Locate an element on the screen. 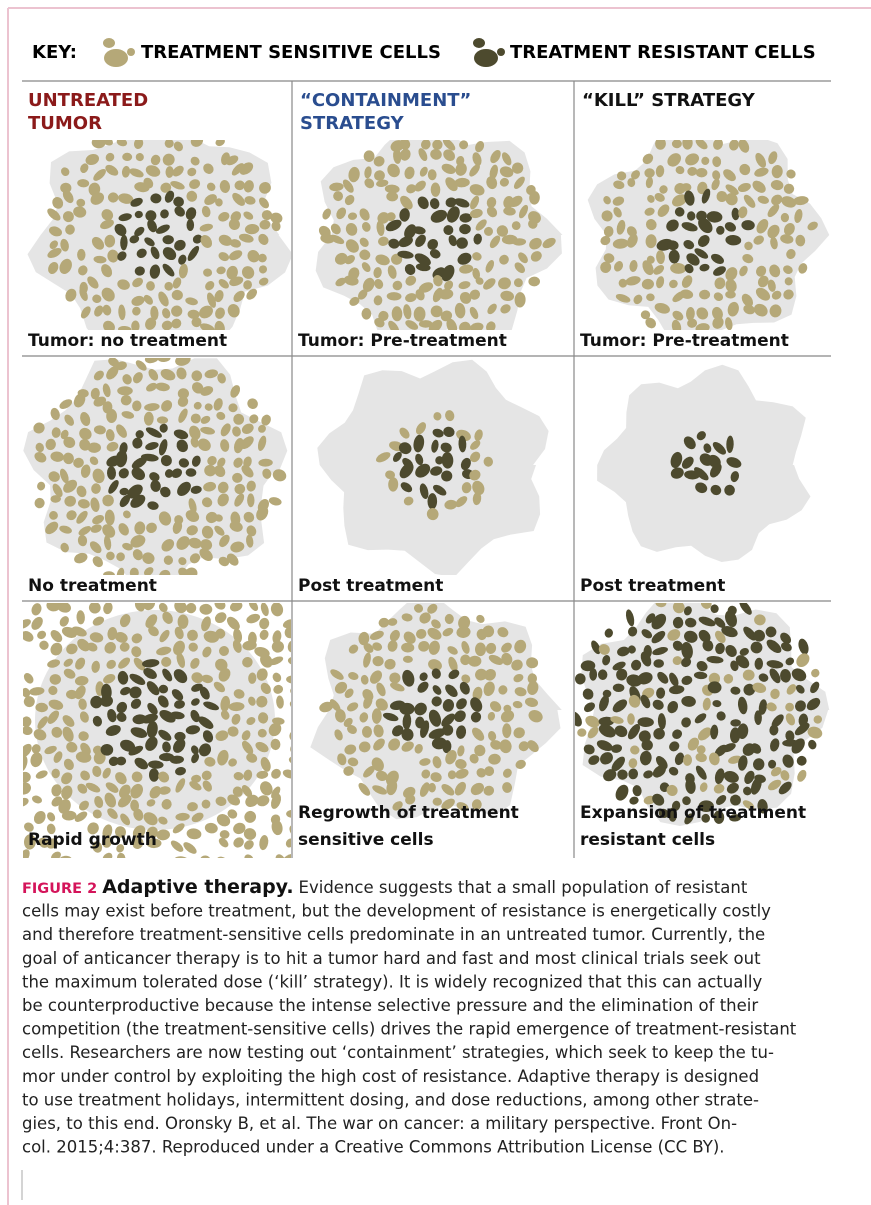 This screenshot has width=871, height=1205. panel-caption: Expansion of treatment is located at coordinates (693, 813).